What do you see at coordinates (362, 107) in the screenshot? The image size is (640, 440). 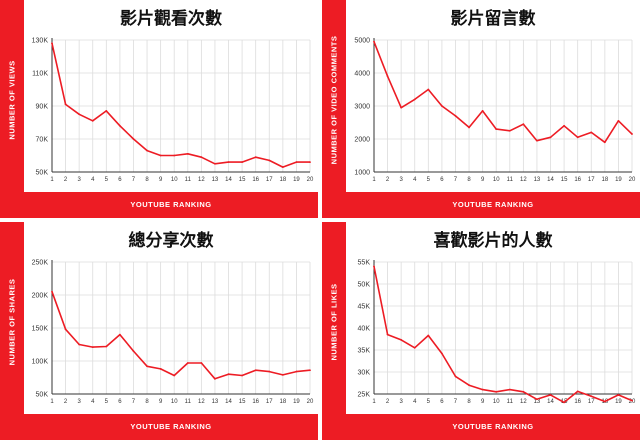 I see `comments-y-tick-label: 3000` at bounding box center [362, 107].